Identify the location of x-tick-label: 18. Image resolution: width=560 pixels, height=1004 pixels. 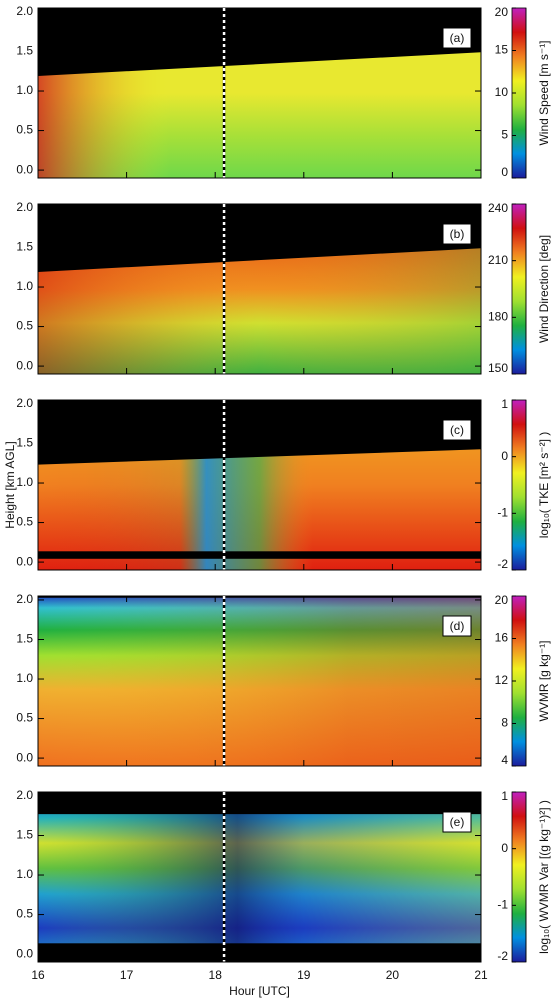
(216, 975).